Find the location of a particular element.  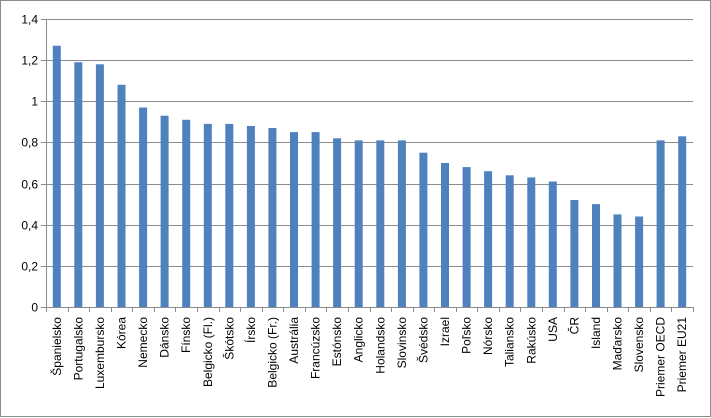

category-label: Estónsko is located at coordinates (337, 342).